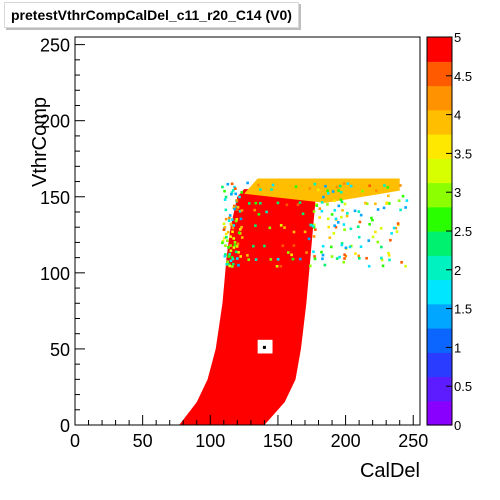 This screenshot has height=500, width=500. I want to click on colorbar-tick-label: 2.5, so click(463, 231).